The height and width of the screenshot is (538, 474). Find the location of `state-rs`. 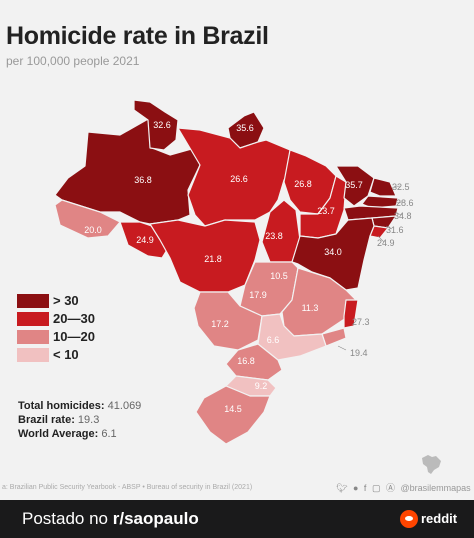

state-rs is located at coordinates (233, 415).